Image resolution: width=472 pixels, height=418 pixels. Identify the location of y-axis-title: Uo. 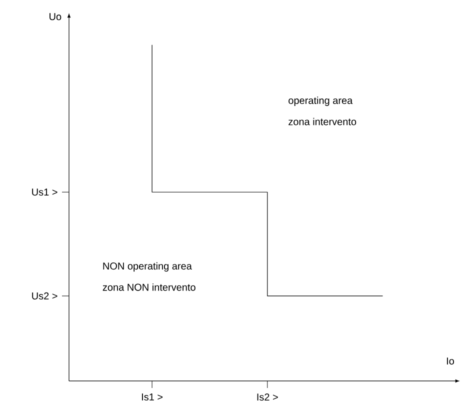
(56, 16).